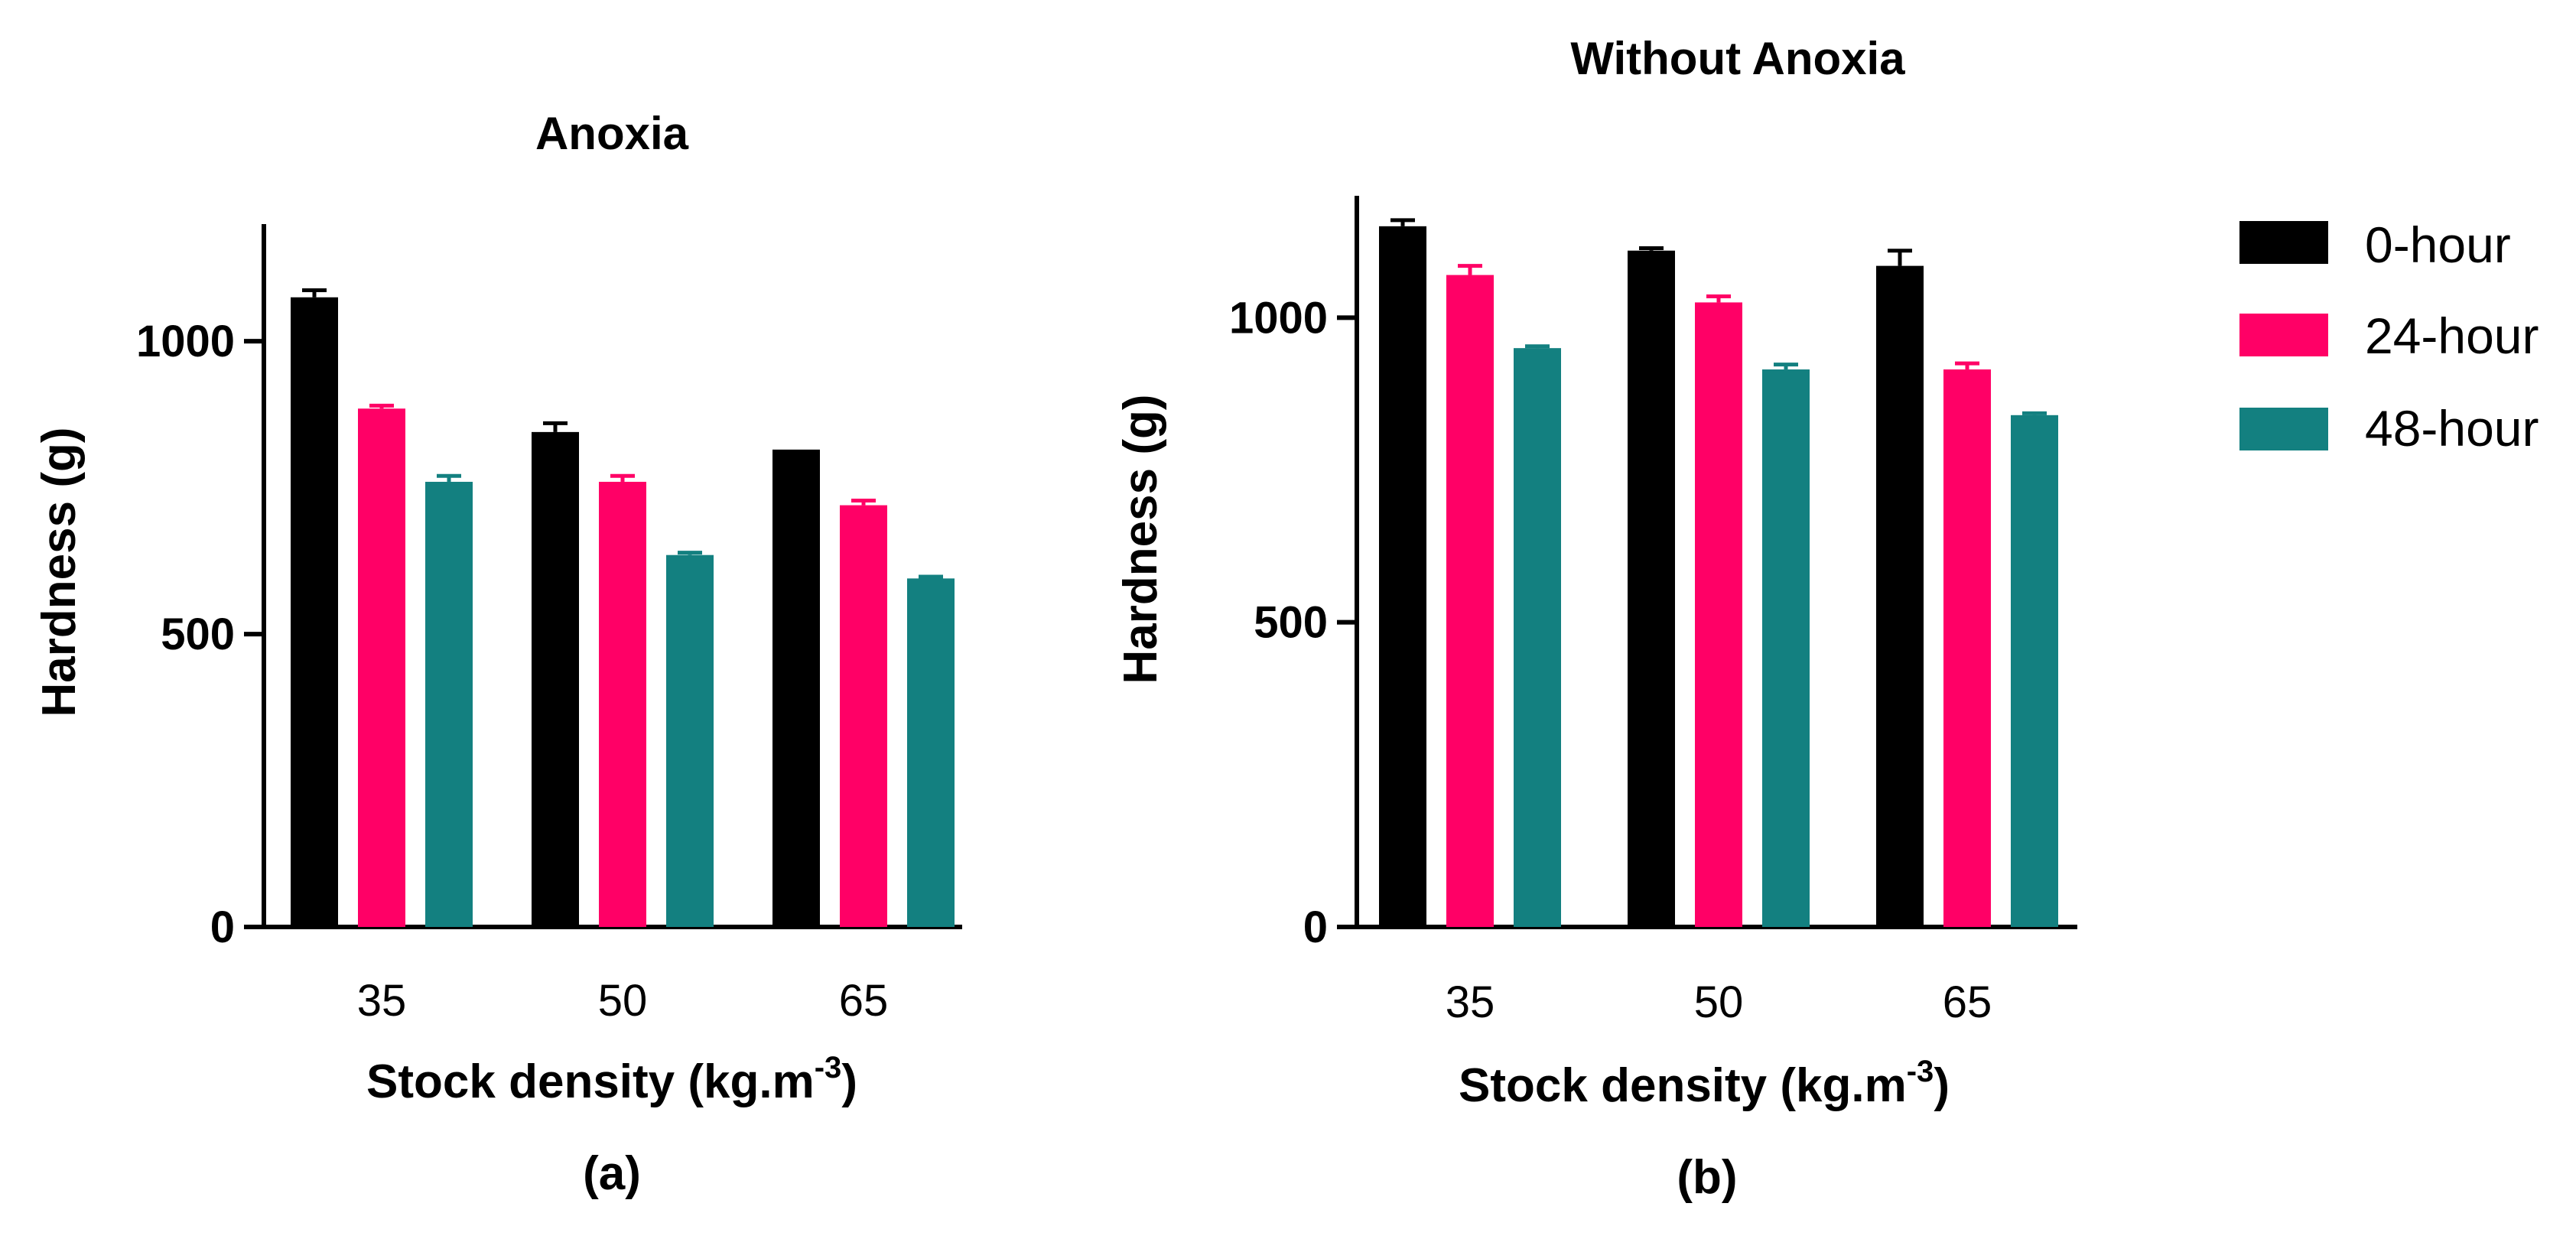  I want to click on legend-item: 24-hour, so click(2389, 336).